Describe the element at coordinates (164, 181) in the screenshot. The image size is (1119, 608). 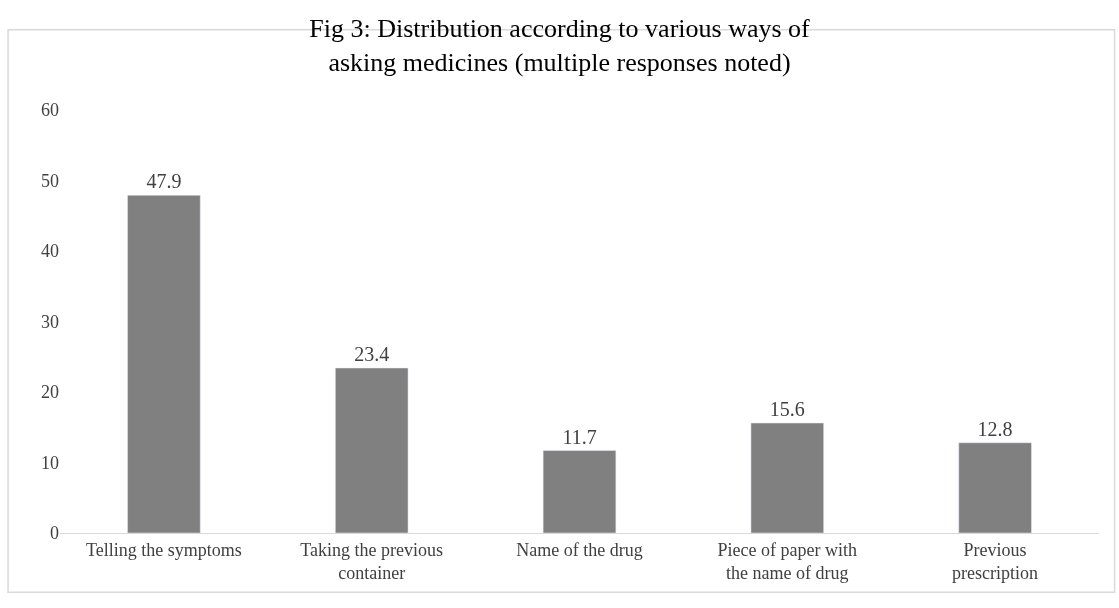
I see `data-label: 47.9` at that location.